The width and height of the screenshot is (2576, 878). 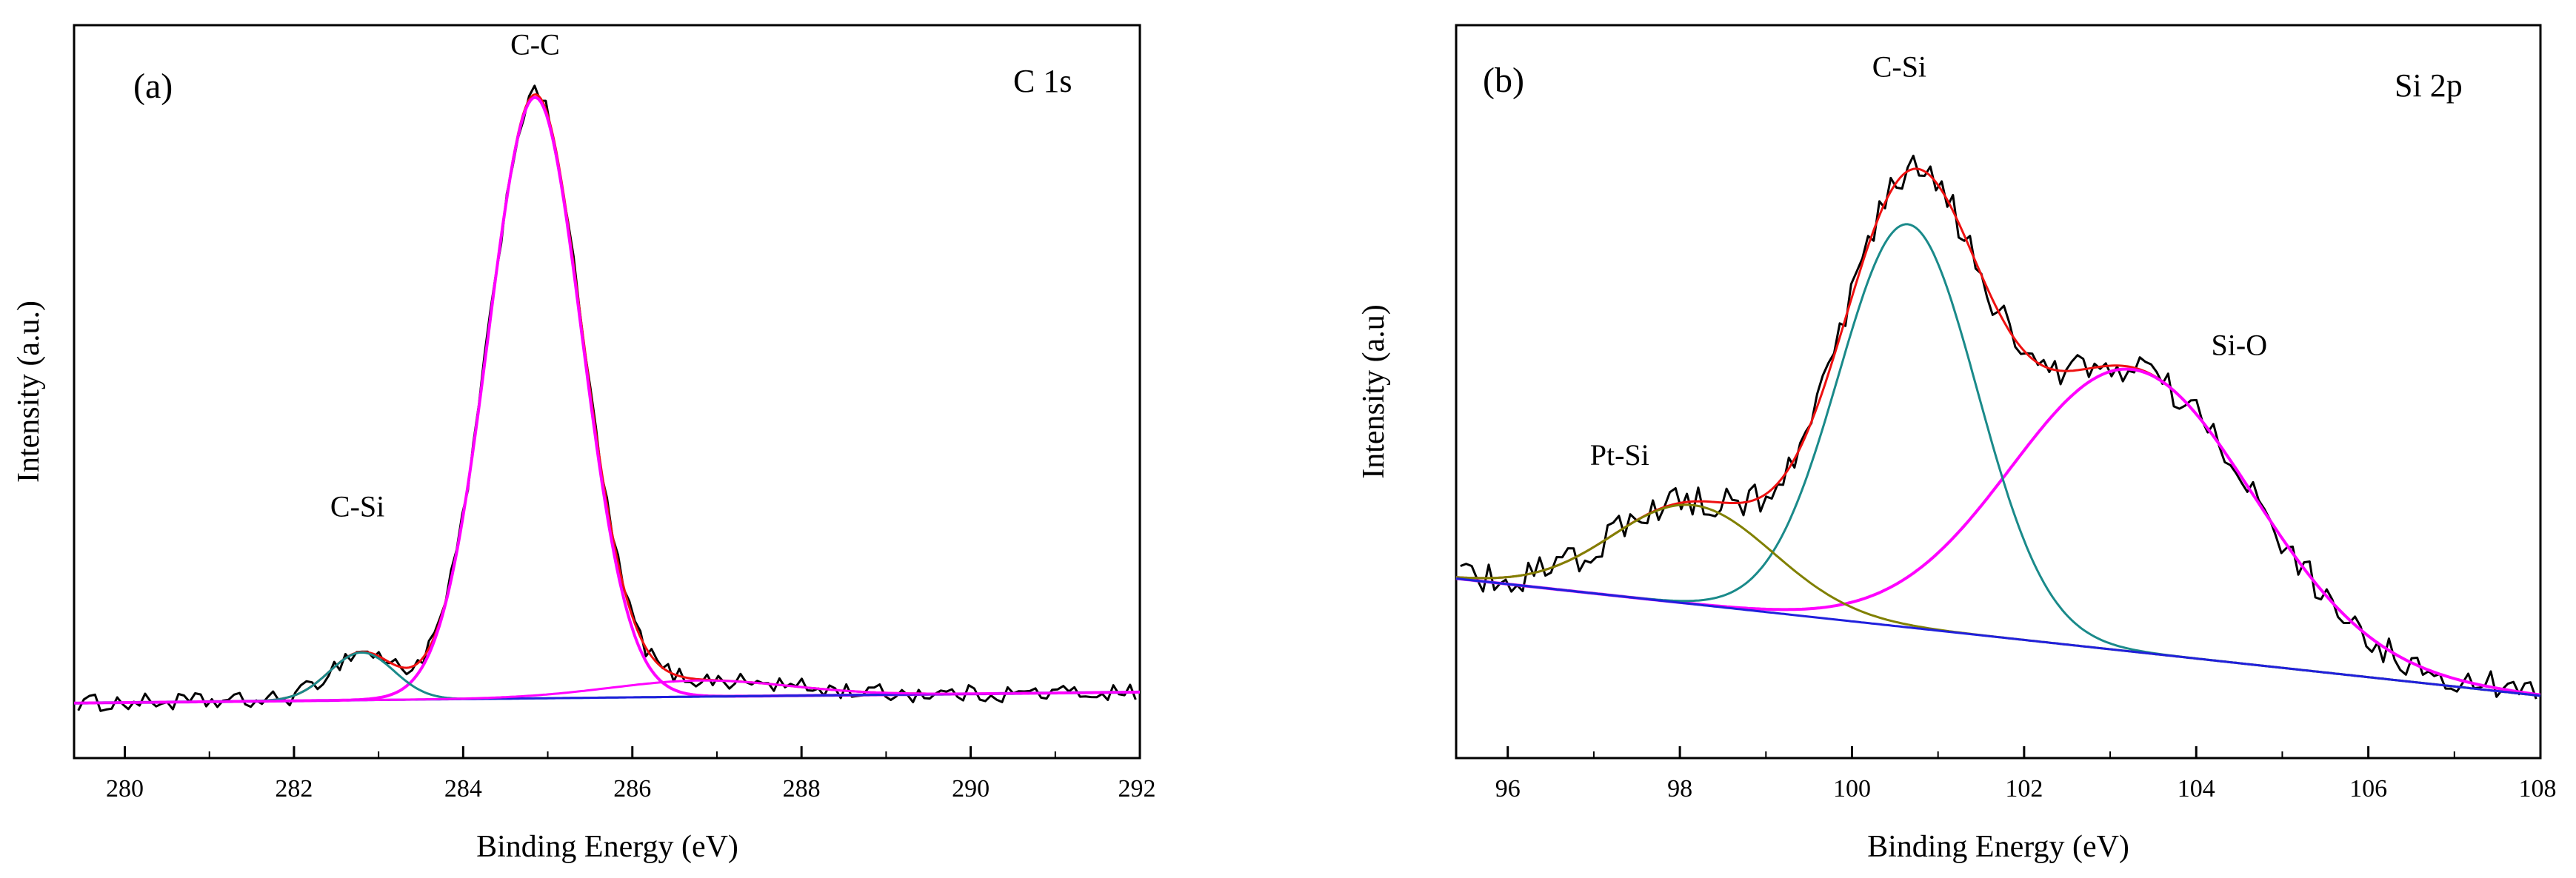 I want to click on series-pt-si-component-b, so click(x=1998, y=600).